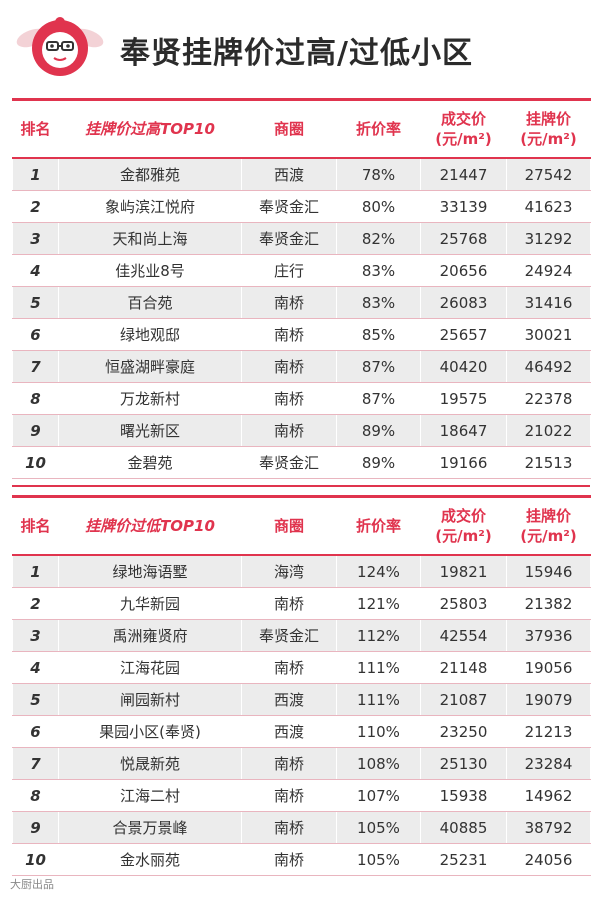 Image resolution: width=600 pixels, height=900 pixels. I want to click on deal-cell: 23250, so click(463, 731).